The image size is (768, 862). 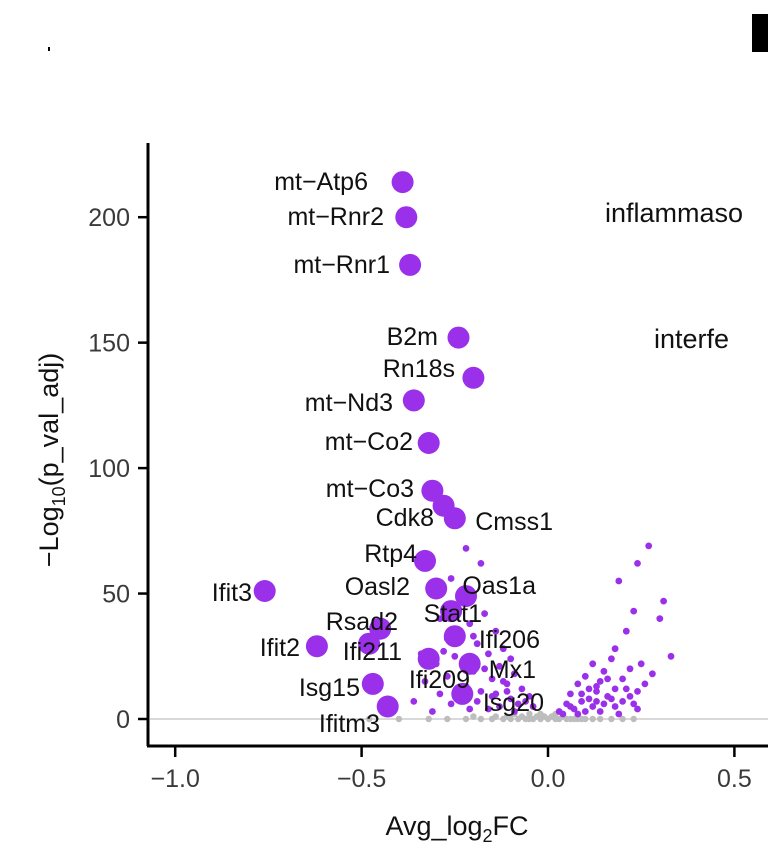 I want to click on panel-letter-fragment, so click(x=760, y=33).